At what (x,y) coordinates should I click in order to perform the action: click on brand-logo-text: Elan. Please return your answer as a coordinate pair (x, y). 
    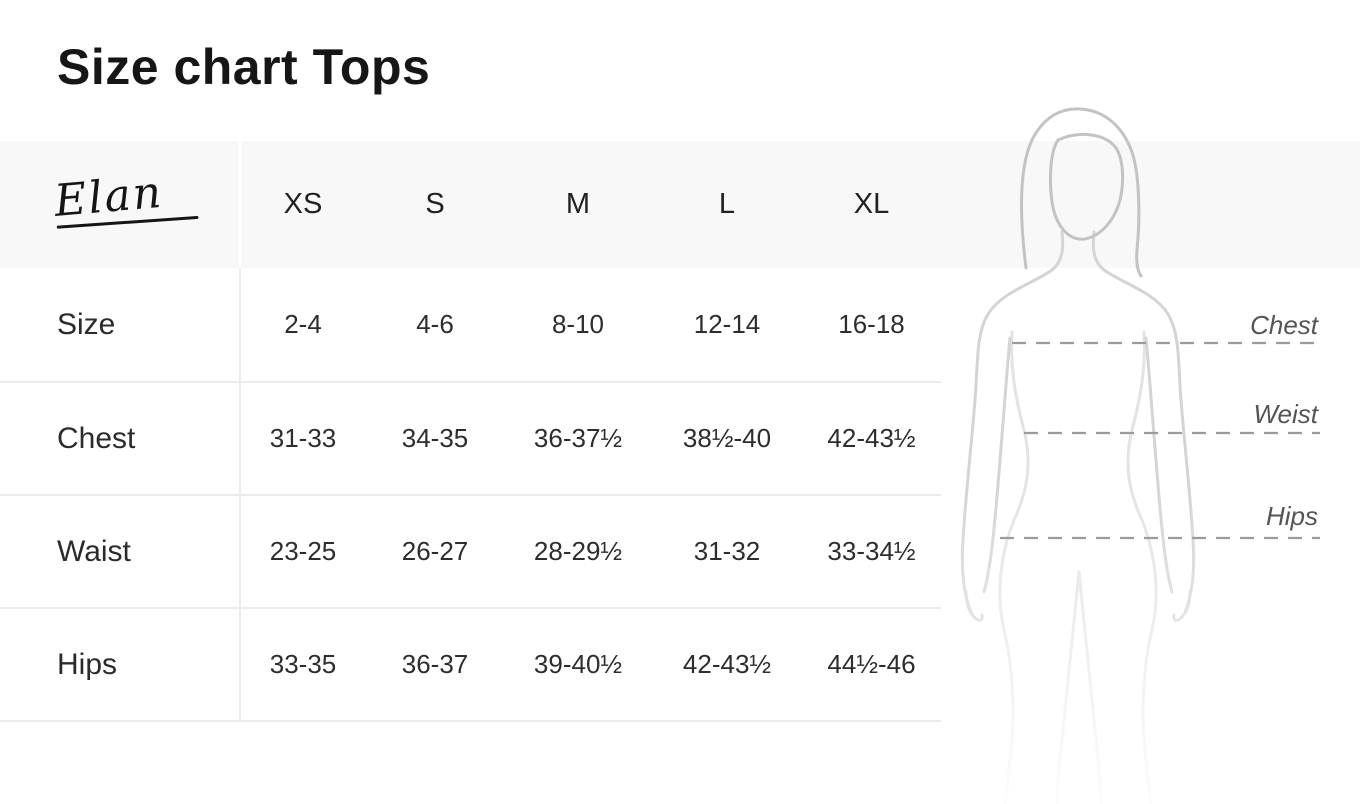
    Looking at the image, I should click on (109, 196).